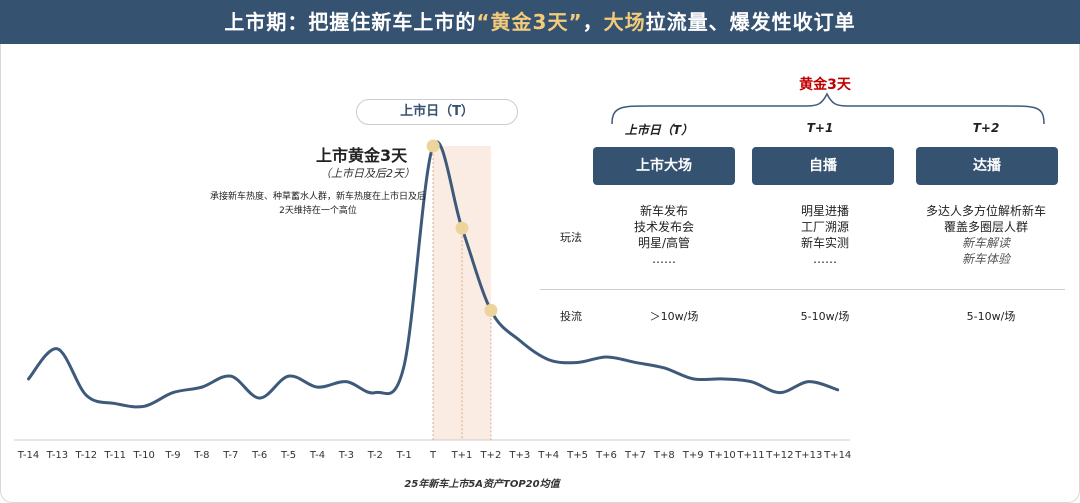  Describe the element at coordinates (571, 316) in the screenshot. I see `row-label-flow: 投流` at that location.